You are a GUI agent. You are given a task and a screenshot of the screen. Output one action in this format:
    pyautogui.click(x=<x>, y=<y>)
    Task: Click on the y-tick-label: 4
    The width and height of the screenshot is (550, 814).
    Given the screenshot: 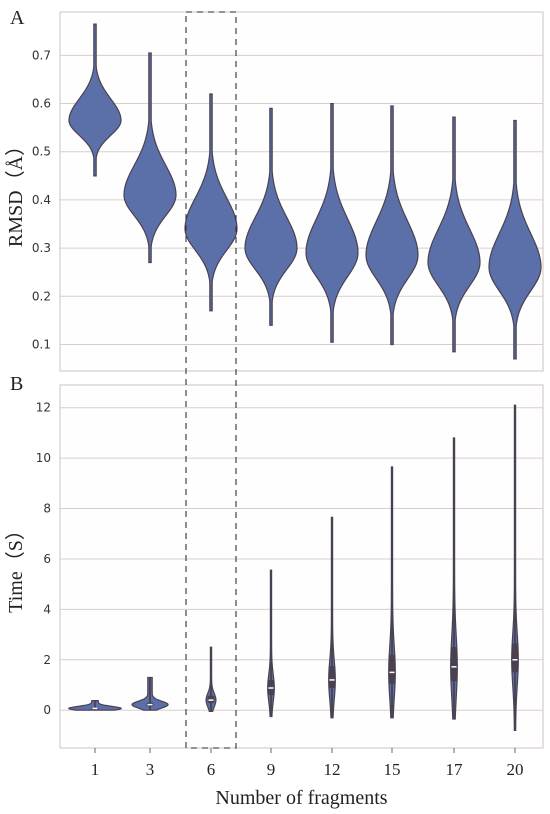 What is the action you would take?
    pyautogui.click(x=47, y=609)
    